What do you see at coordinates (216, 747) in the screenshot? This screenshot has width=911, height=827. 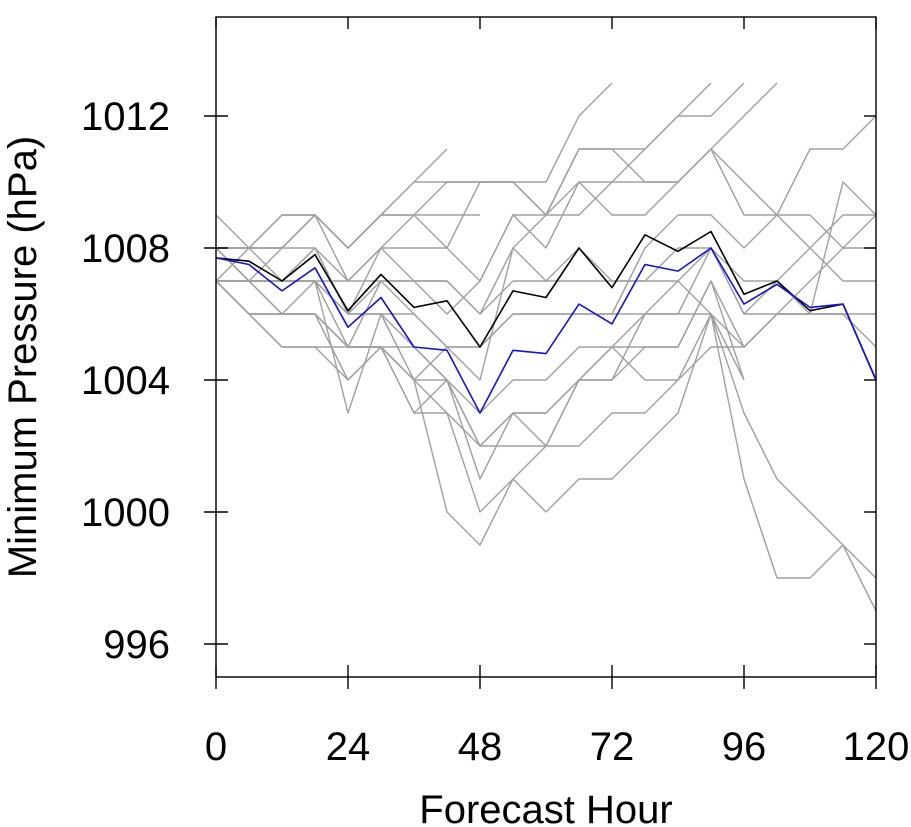 I see `x-tick-label: 0` at bounding box center [216, 747].